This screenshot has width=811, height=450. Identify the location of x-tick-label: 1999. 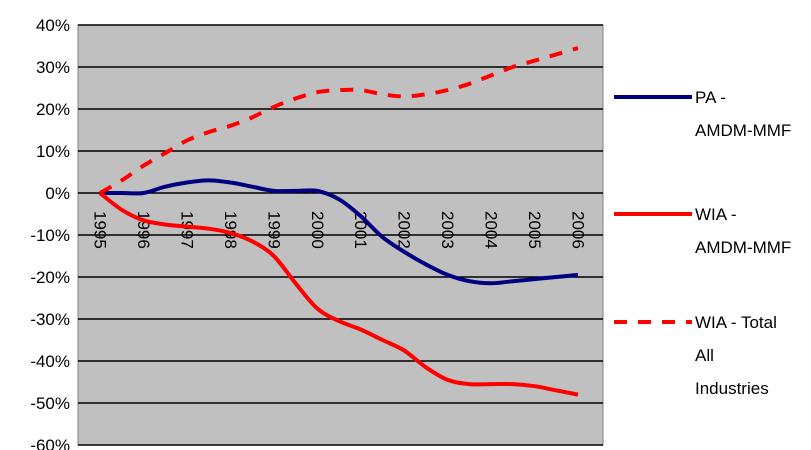
(273, 230).